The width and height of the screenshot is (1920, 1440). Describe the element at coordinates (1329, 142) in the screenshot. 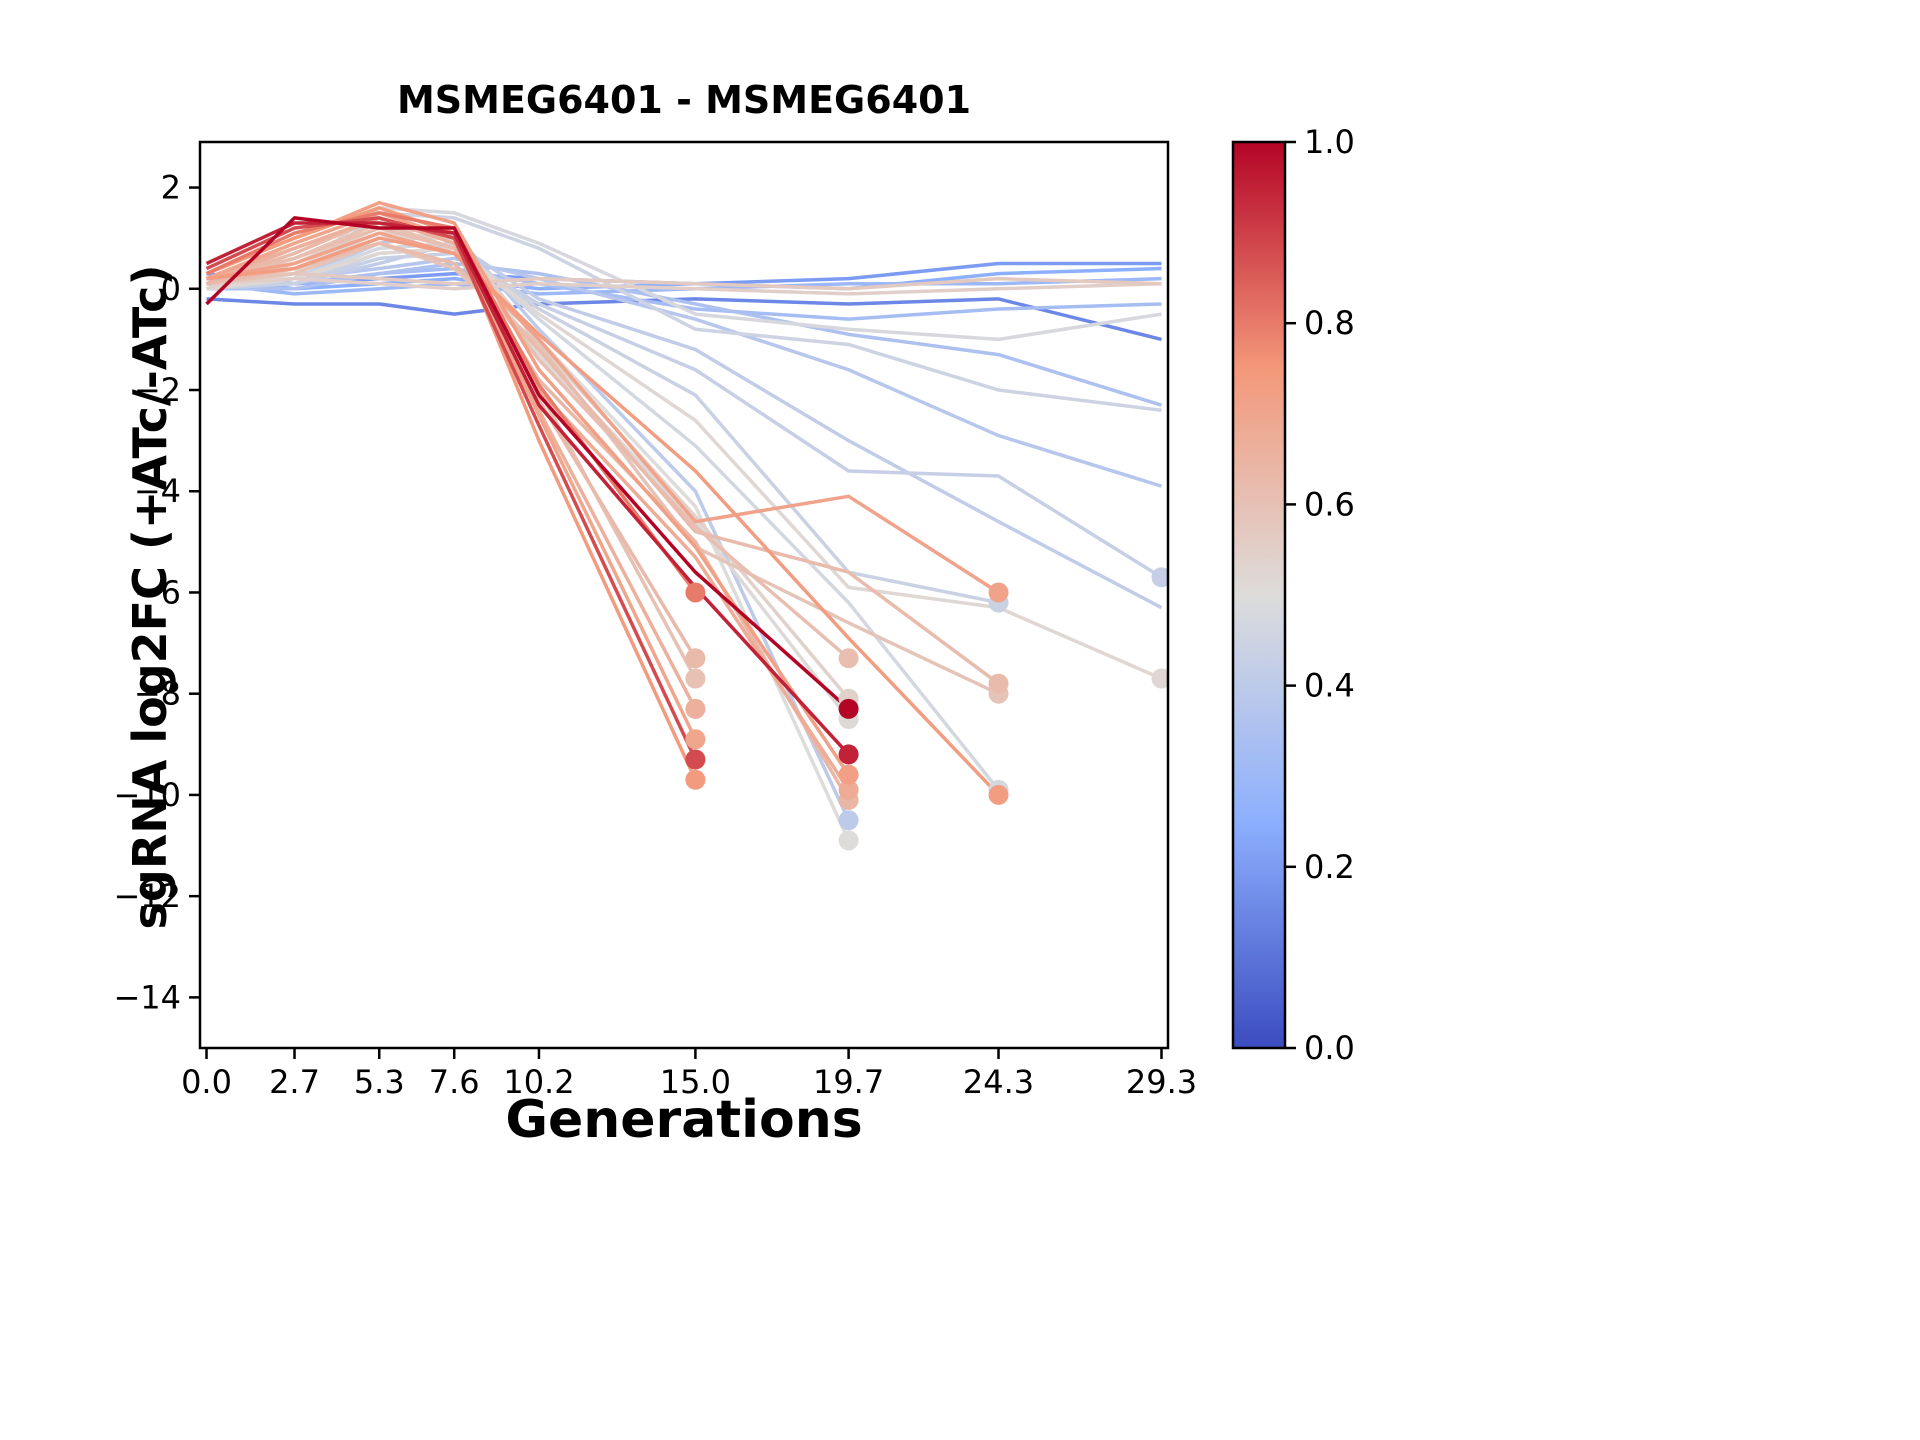

I see `colorbar-tick-label: 1.0` at that location.